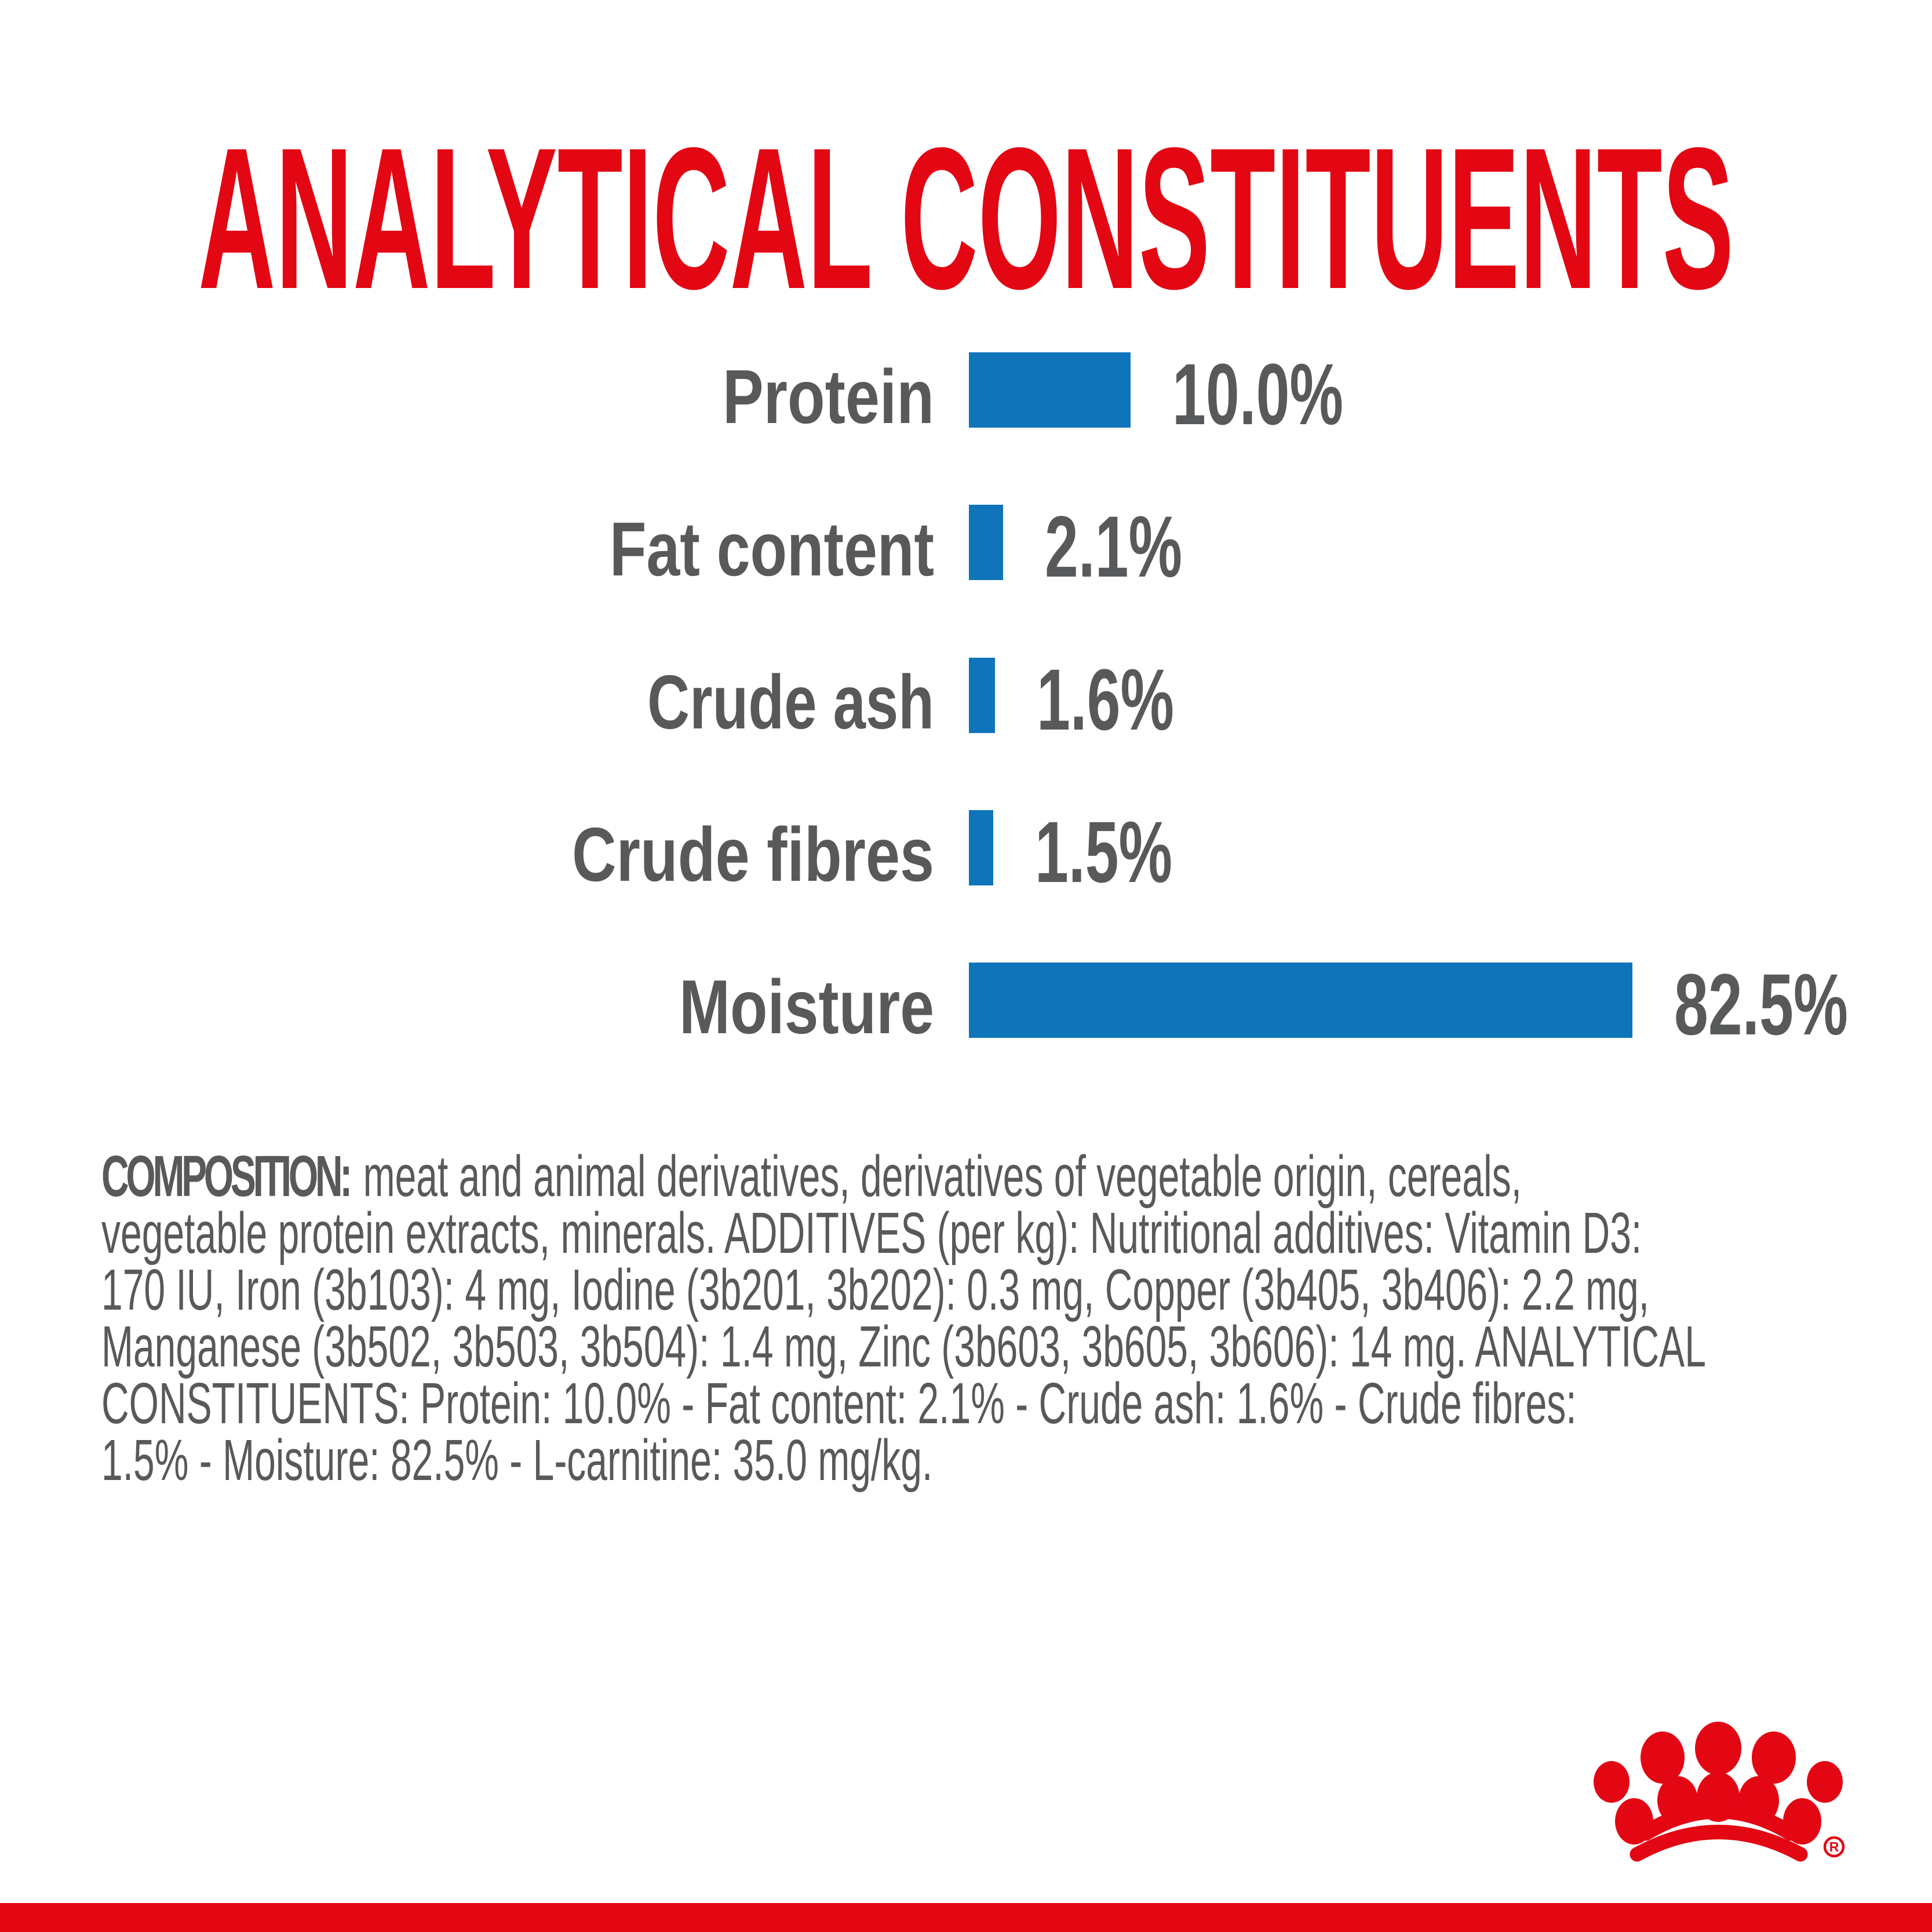  I want to click on chart-row-crude-ash: Crude ash 1.6%, so click(910, 699).